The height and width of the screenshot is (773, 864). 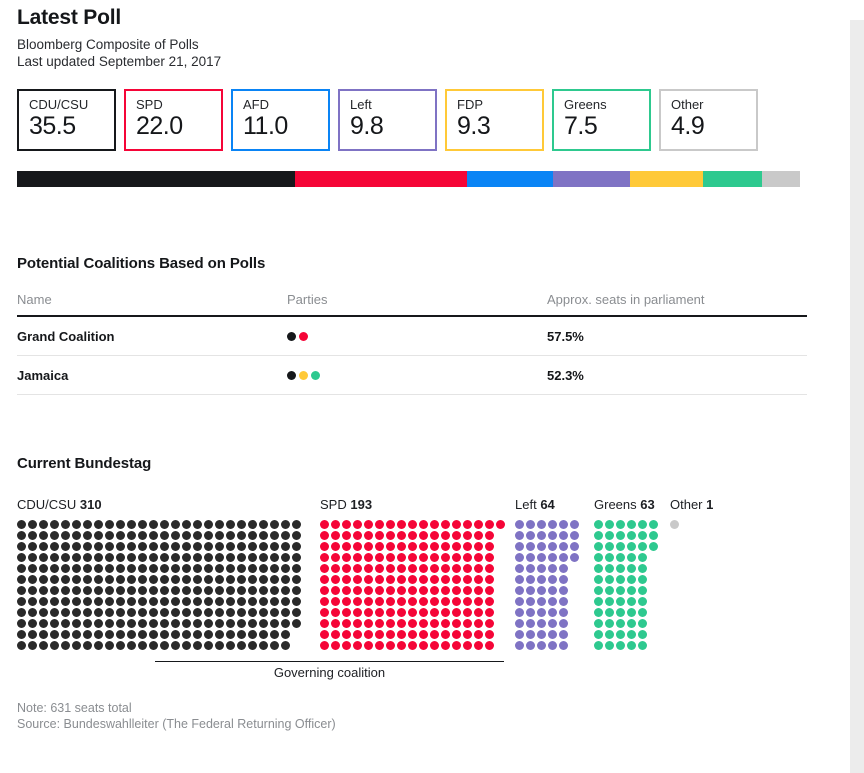 I want to click on poll-box-left: Left 9.8, so click(x=387, y=120).